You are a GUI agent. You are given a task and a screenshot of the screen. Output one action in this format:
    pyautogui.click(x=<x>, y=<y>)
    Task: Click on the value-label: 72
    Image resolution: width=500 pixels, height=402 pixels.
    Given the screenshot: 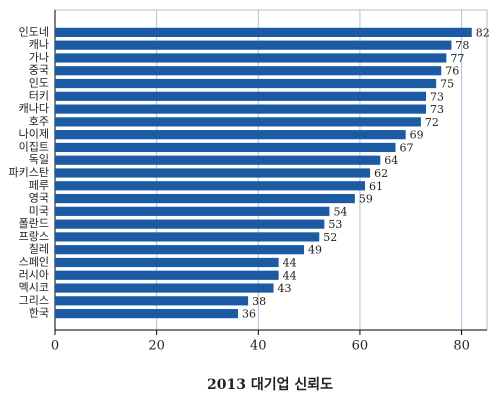 What is the action you would take?
    pyautogui.click(x=432, y=122)
    